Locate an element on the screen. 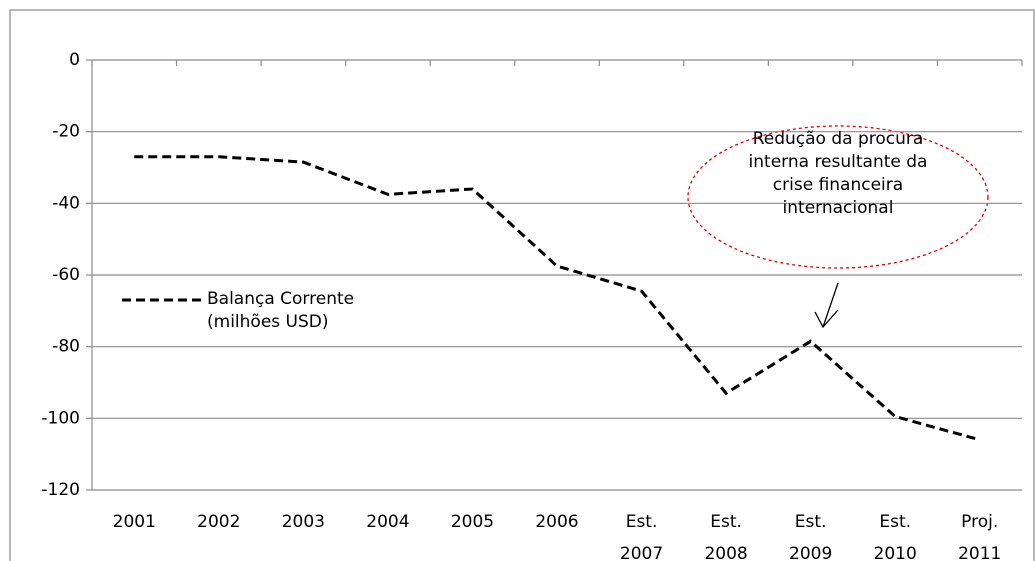 The image size is (1035, 561). x-tick-label: 2005 is located at coordinates (472, 522).